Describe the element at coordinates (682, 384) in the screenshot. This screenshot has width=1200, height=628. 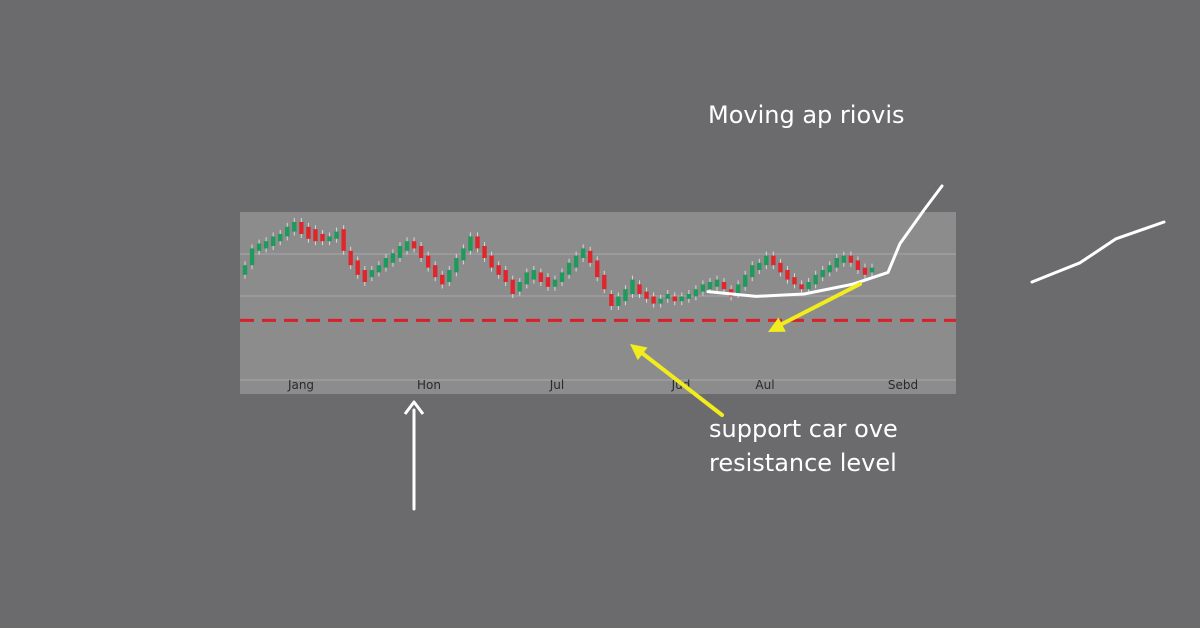
I see `support-arrow-shaft` at that location.